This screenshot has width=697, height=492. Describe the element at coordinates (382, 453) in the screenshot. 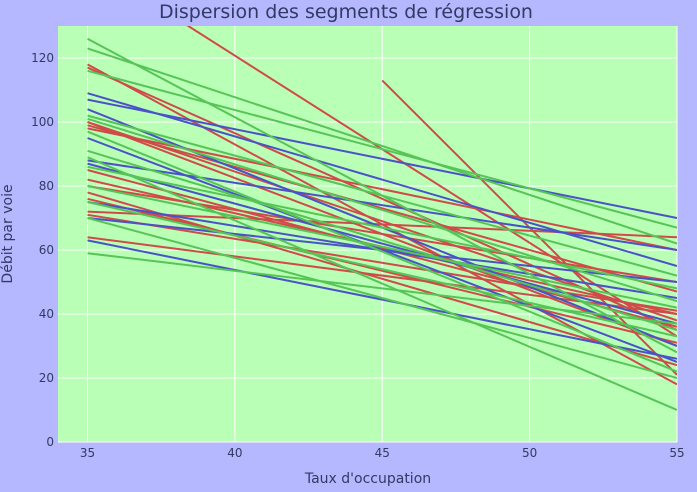

I see `x-tick-label: 45` at that location.